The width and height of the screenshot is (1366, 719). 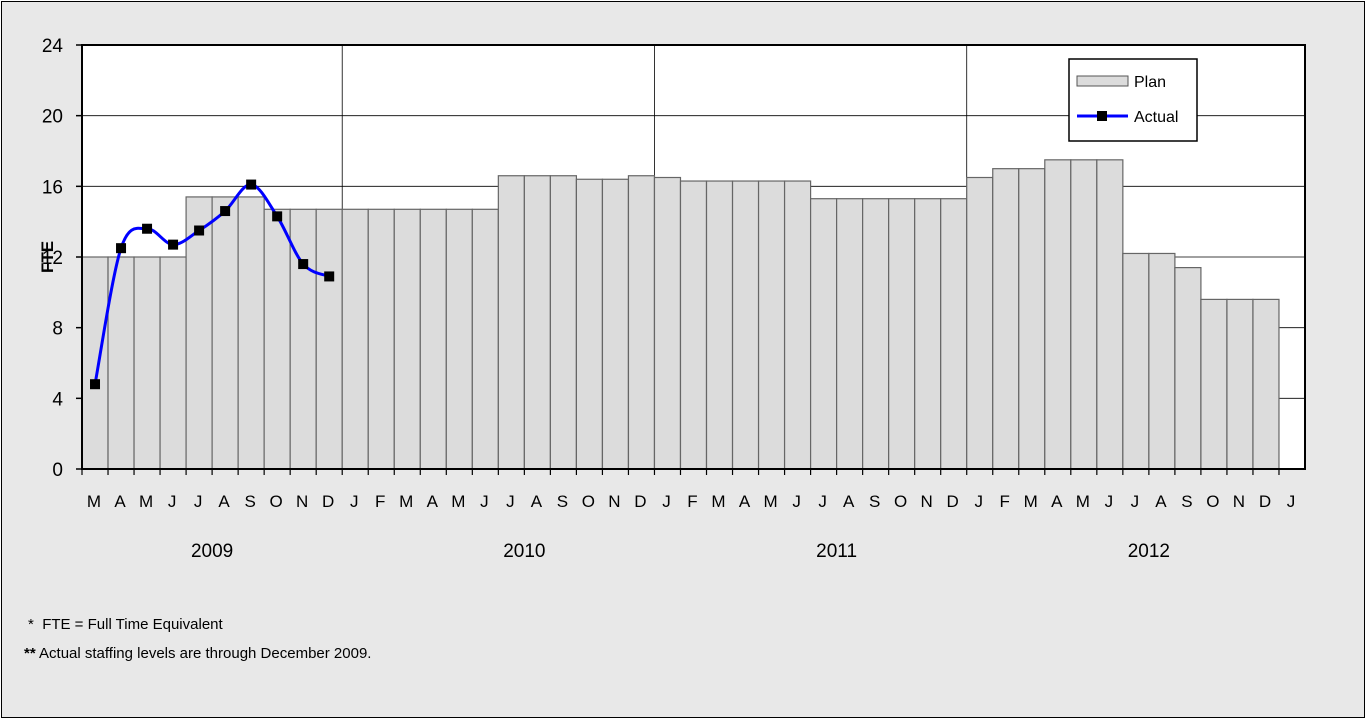 I want to click on y-tick-label: 0, so click(x=57, y=470).